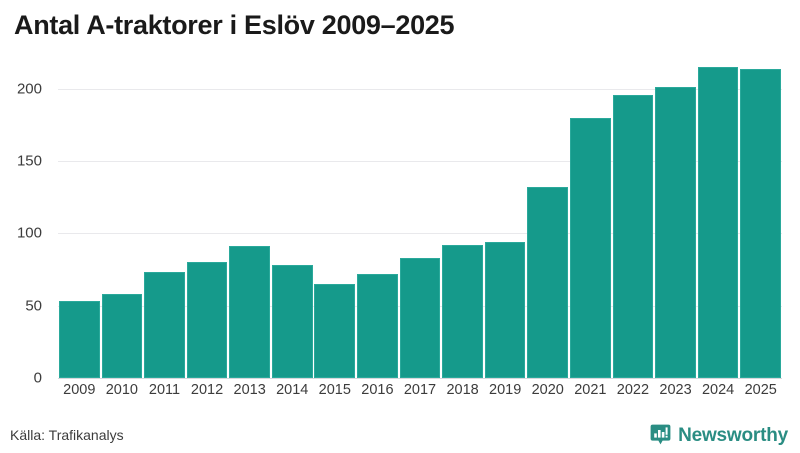 The height and width of the screenshot is (453, 800). Describe the element at coordinates (122, 390) in the screenshot. I see `x-axis-tick-label: 2010` at that location.